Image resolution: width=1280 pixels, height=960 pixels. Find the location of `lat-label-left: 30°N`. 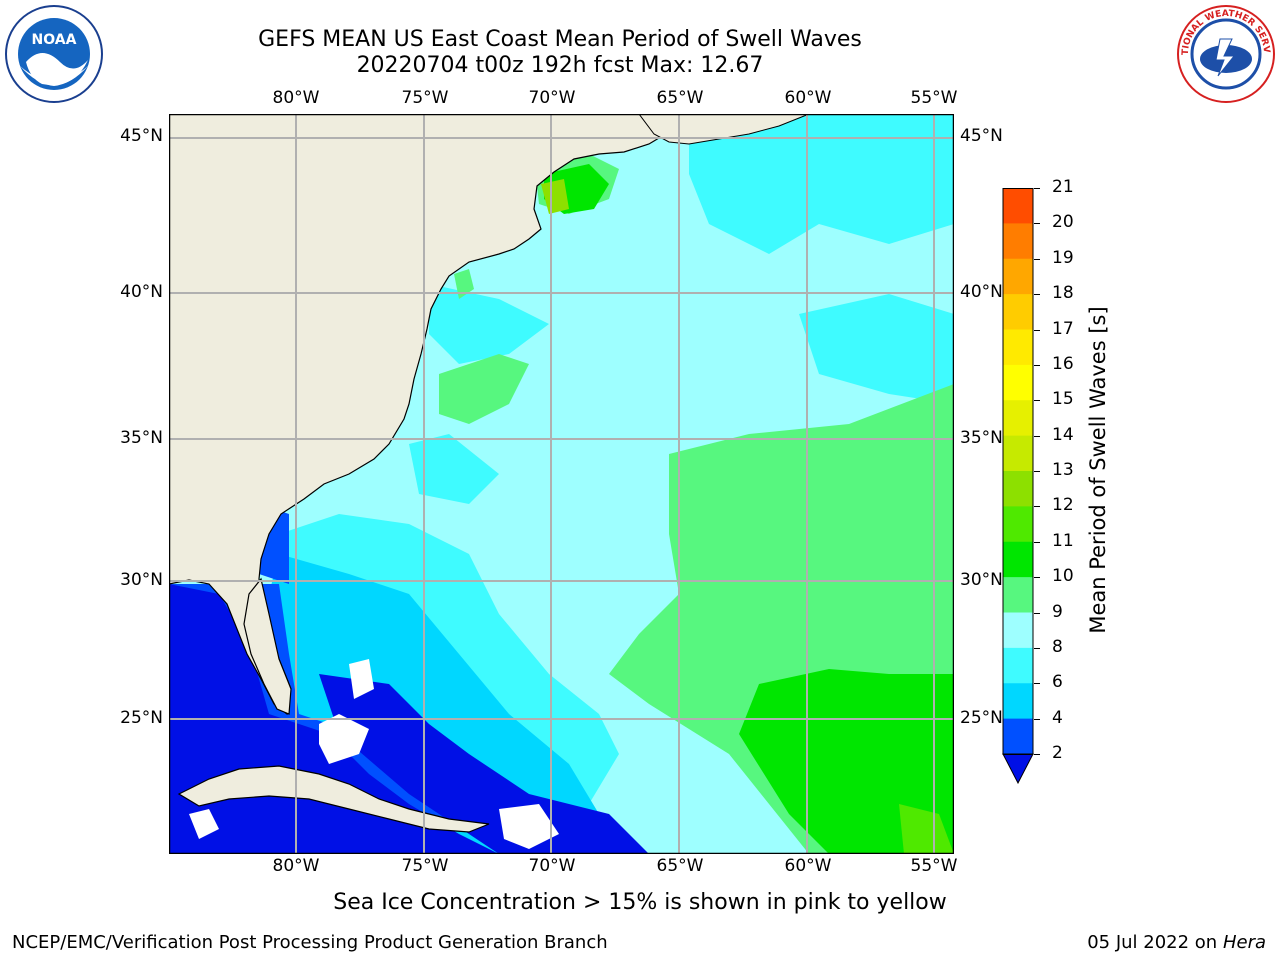

lat-label-left: 30°N is located at coordinates (141, 580).